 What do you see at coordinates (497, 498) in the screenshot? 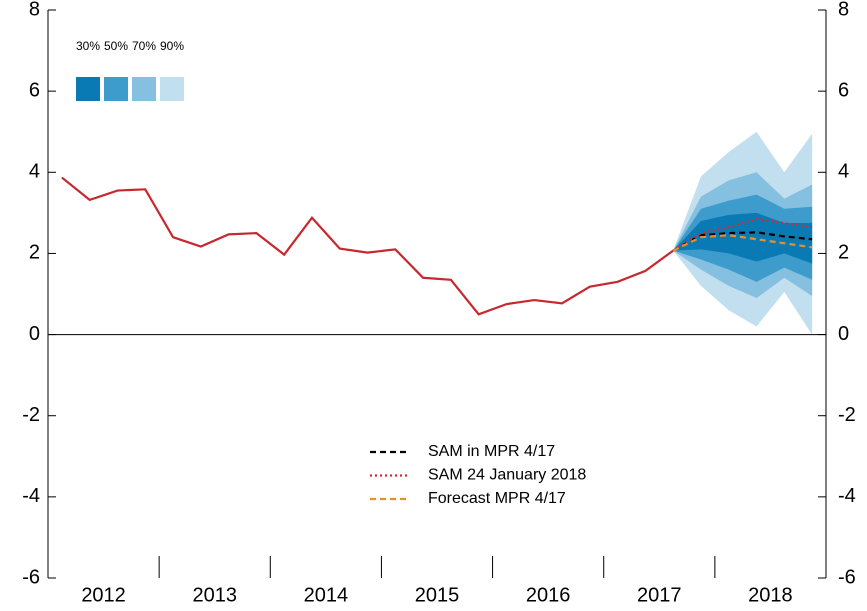
I see `legend-label: Forecast MPR 4/17` at bounding box center [497, 498].